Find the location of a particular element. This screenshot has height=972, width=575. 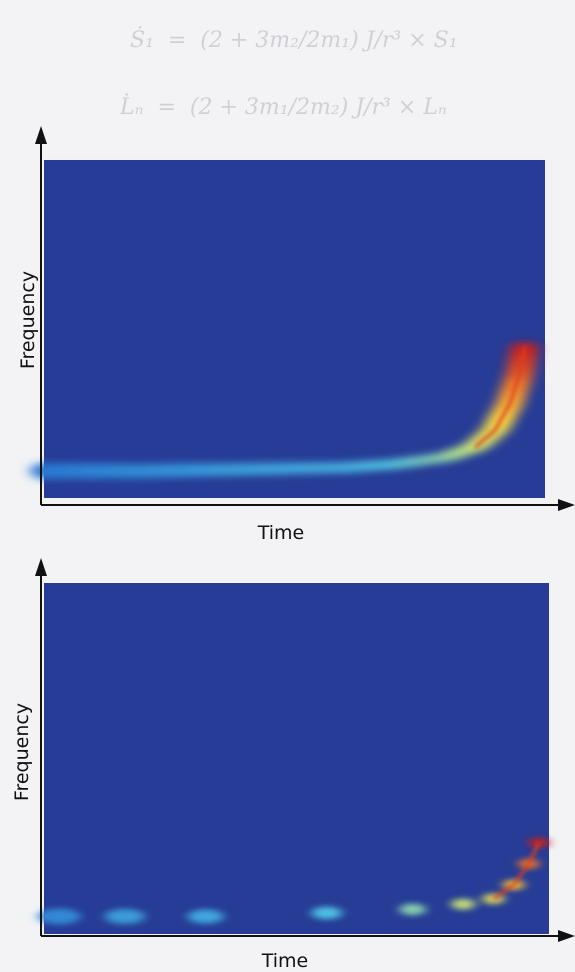

top-y-label: Frequency is located at coordinates (28, 320).